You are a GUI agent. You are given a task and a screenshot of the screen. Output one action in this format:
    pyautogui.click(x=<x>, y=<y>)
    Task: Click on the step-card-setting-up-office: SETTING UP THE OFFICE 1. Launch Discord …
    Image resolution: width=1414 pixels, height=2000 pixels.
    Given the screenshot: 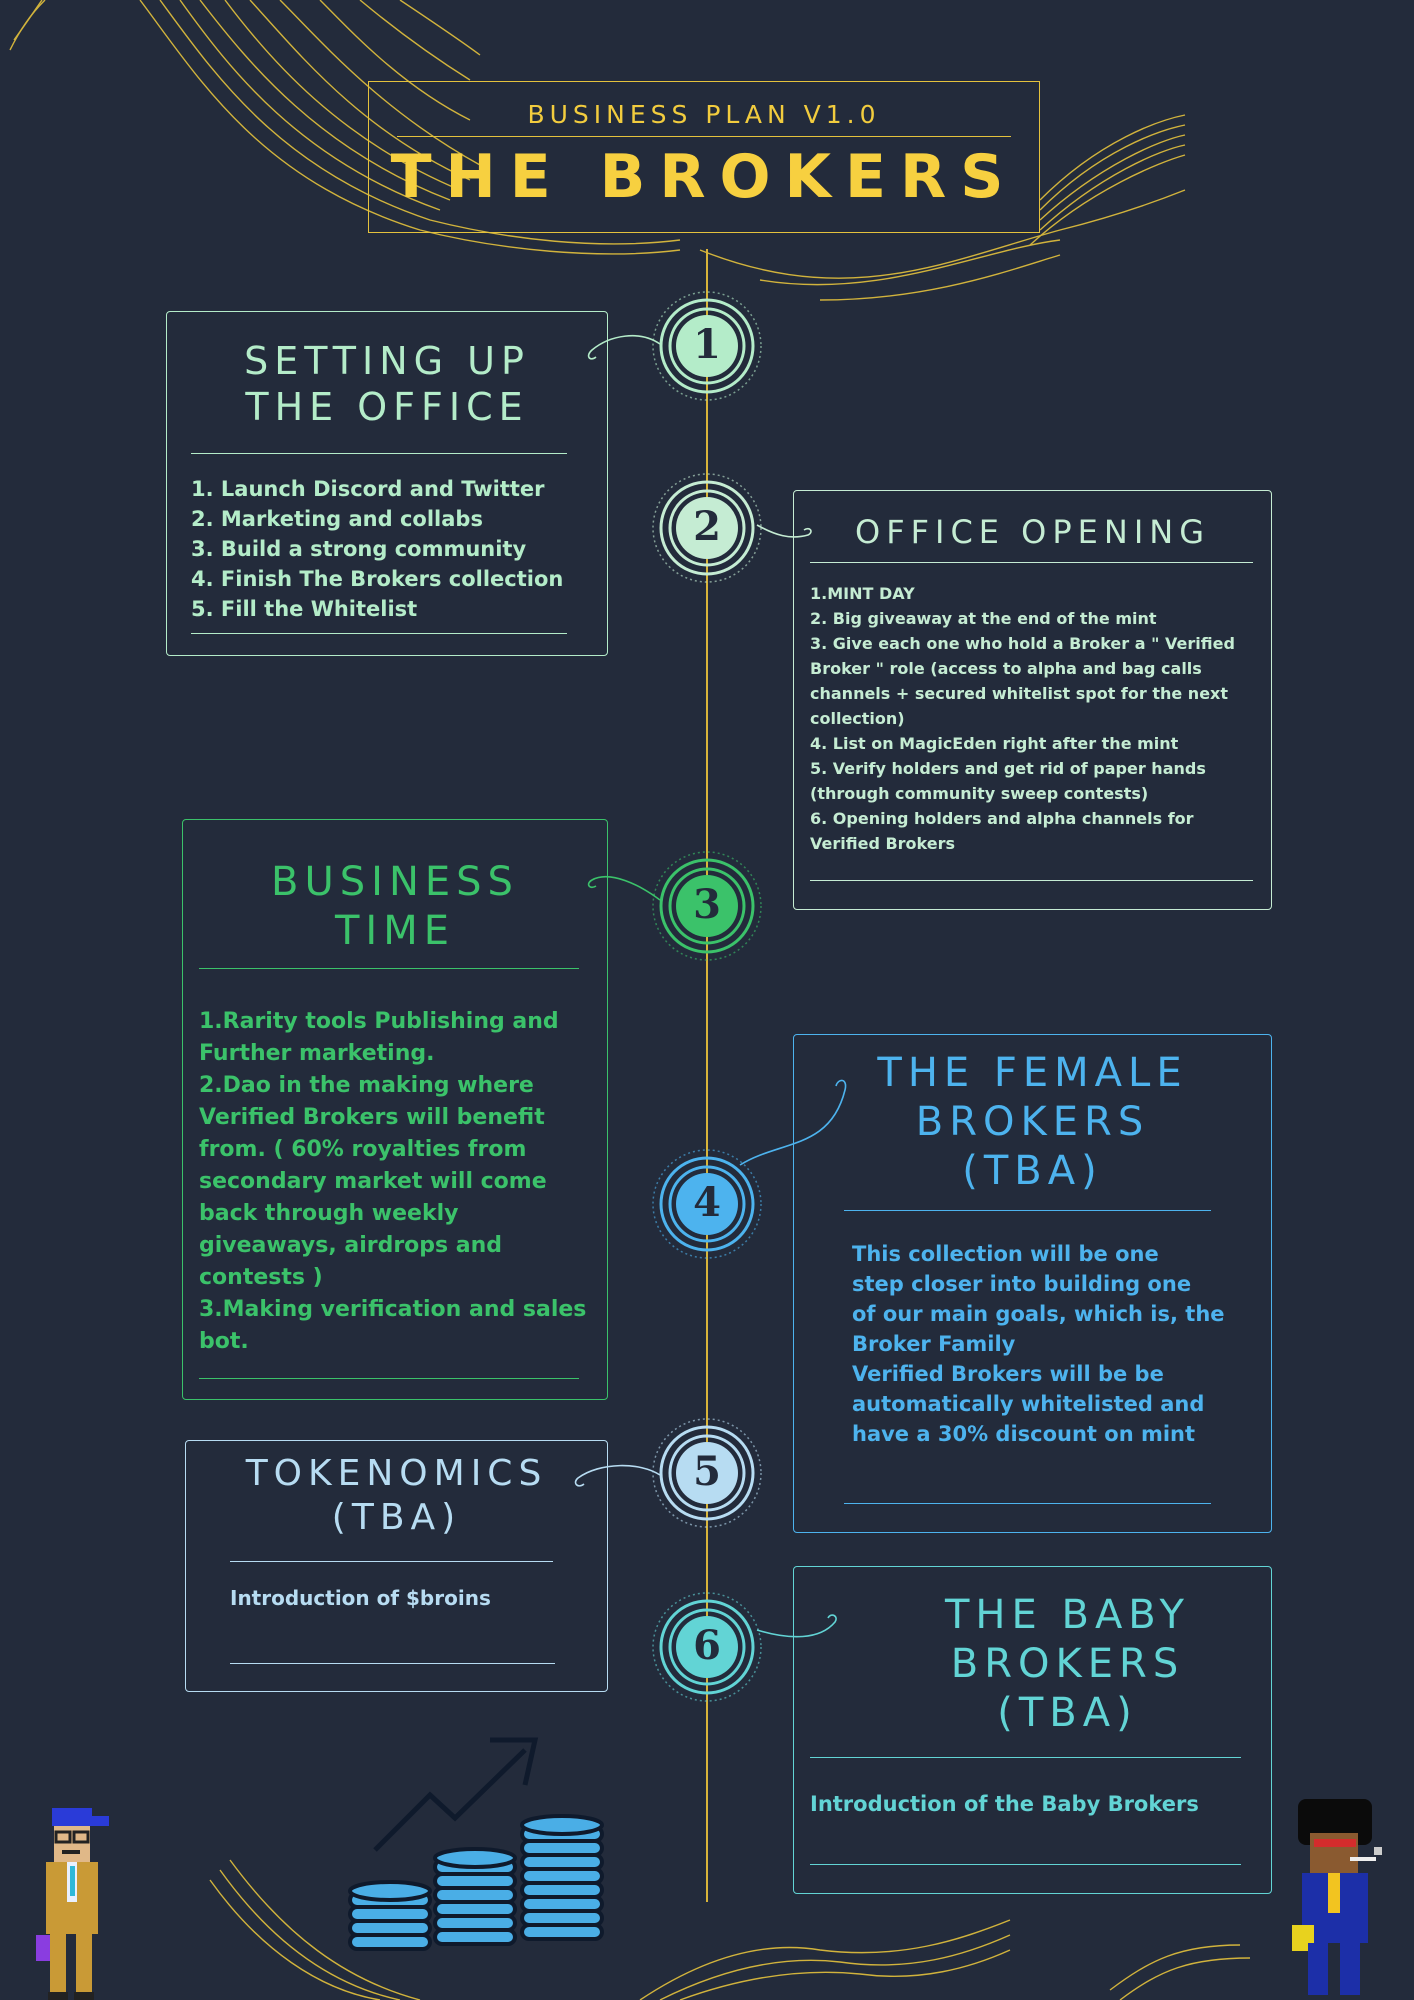 What is the action you would take?
    pyautogui.click(x=387, y=483)
    